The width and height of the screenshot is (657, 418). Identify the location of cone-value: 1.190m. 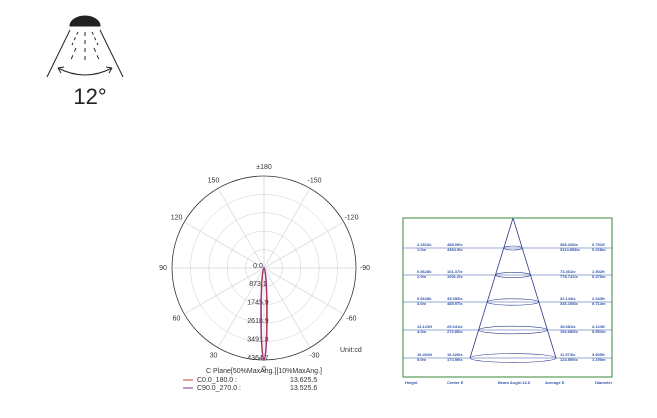
(599, 359).